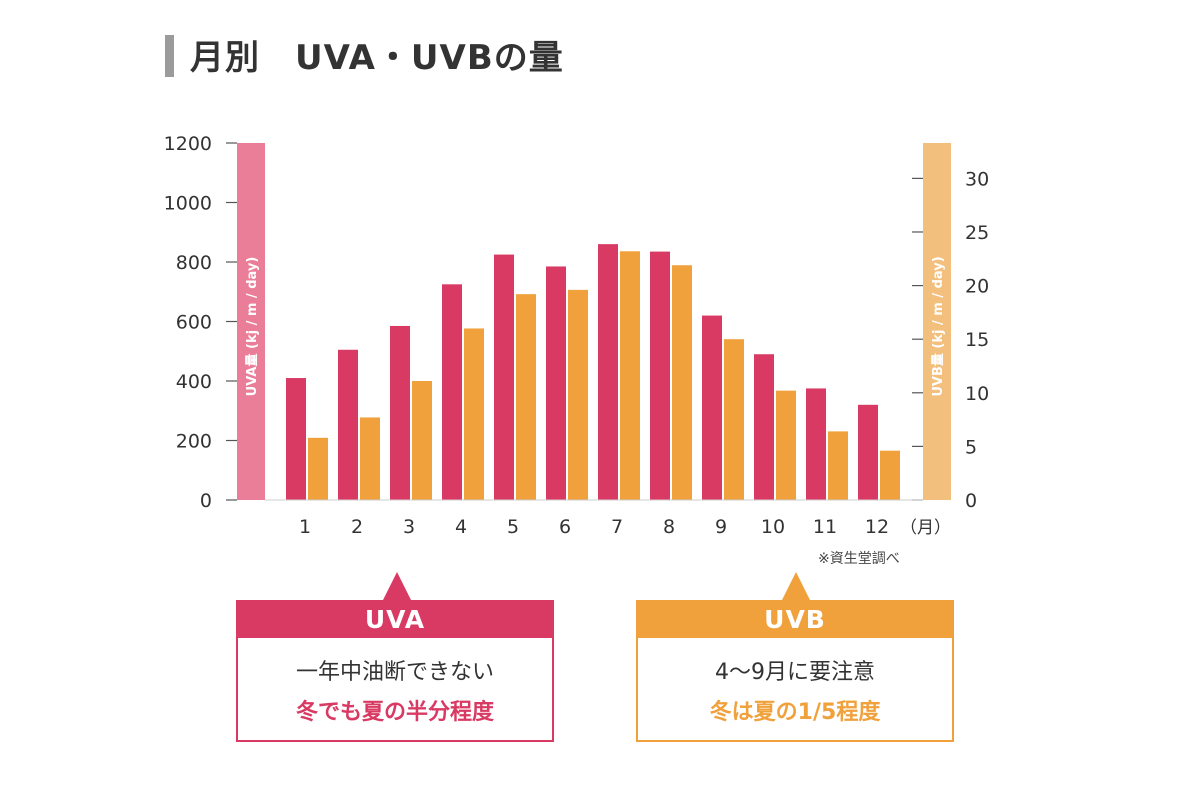  Describe the element at coordinates (796, 586) in the screenshot. I see `uvb-callout-pointer` at that location.